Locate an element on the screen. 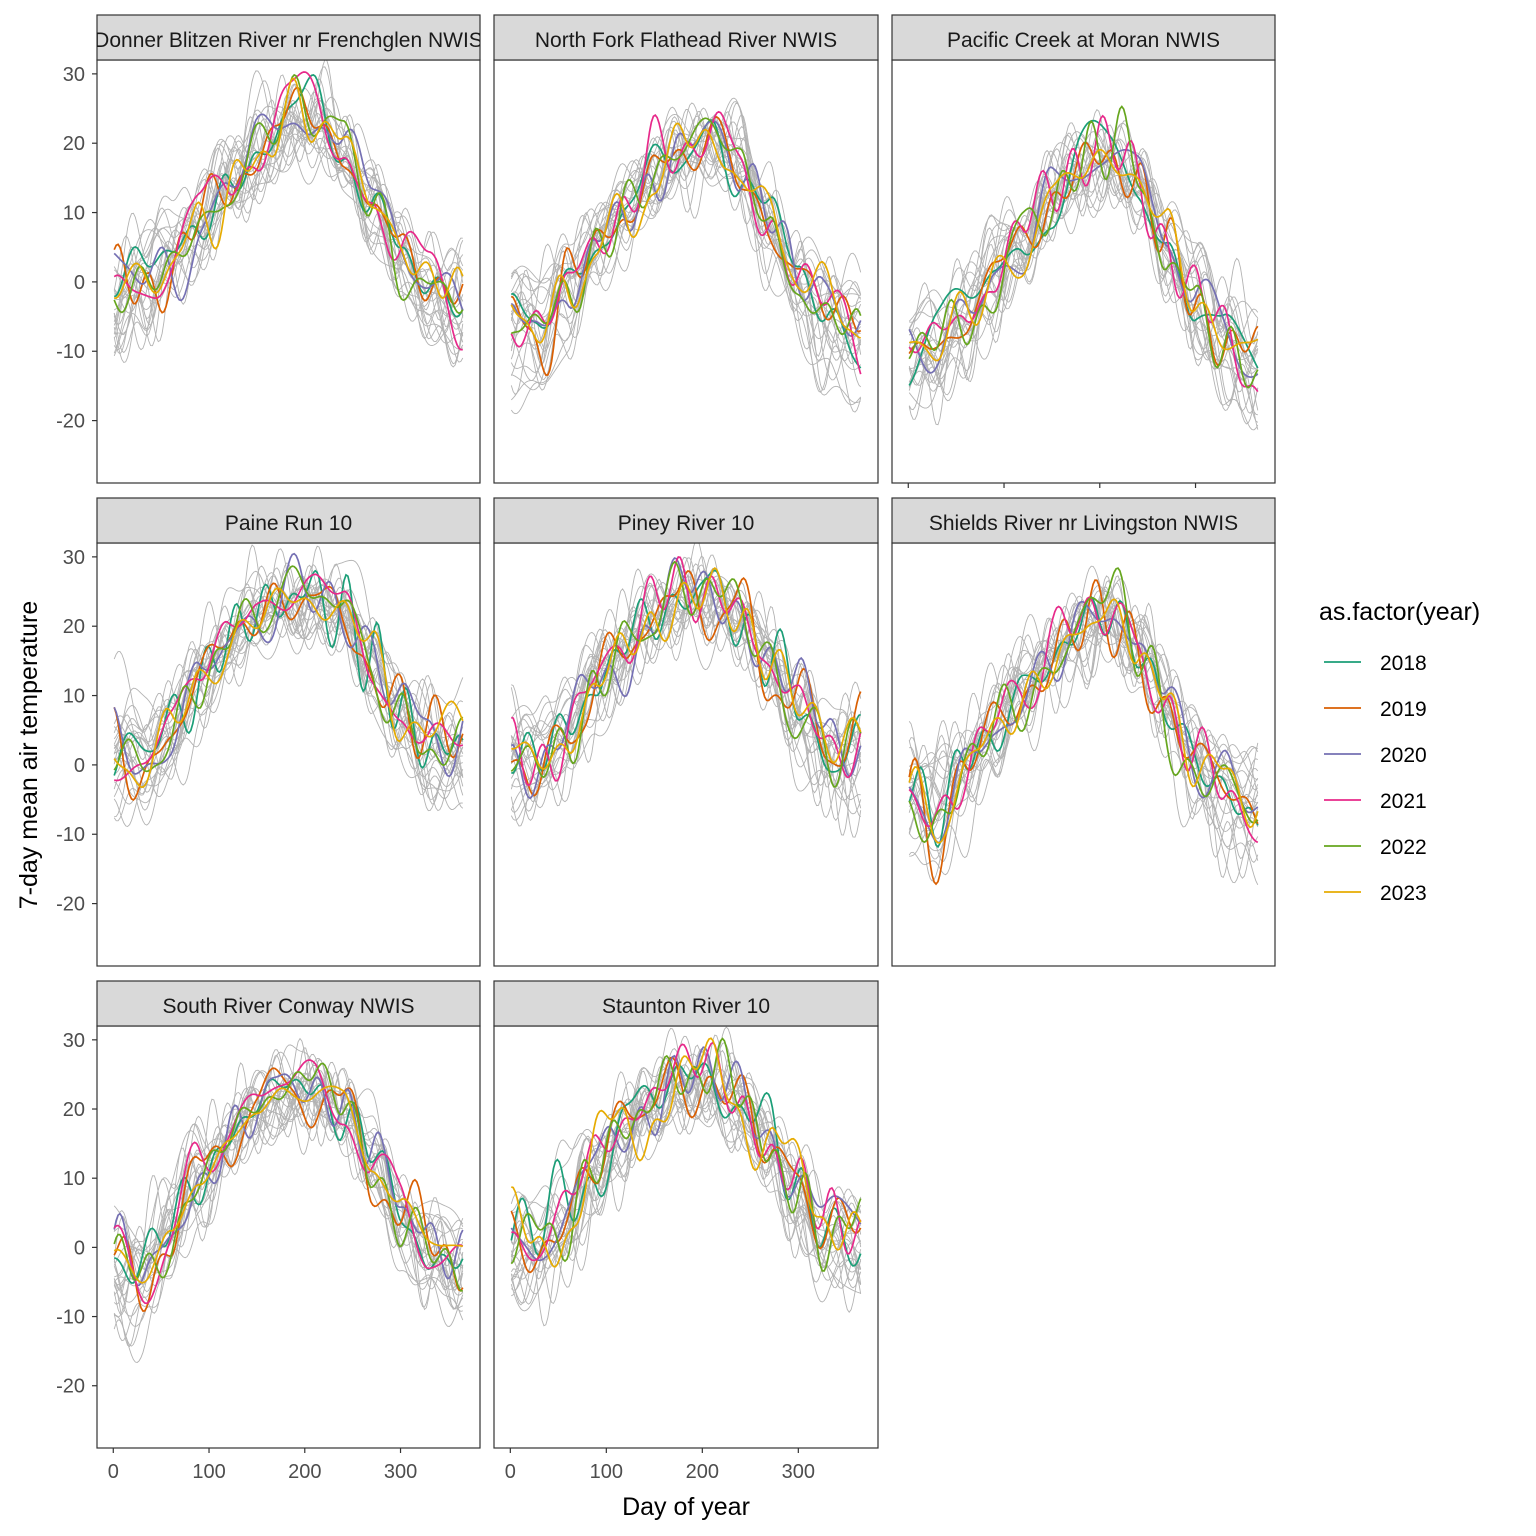 Image resolution: width=1536 pixels, height=1536 pixels. plot-background is located at coordinates (1083, 271).